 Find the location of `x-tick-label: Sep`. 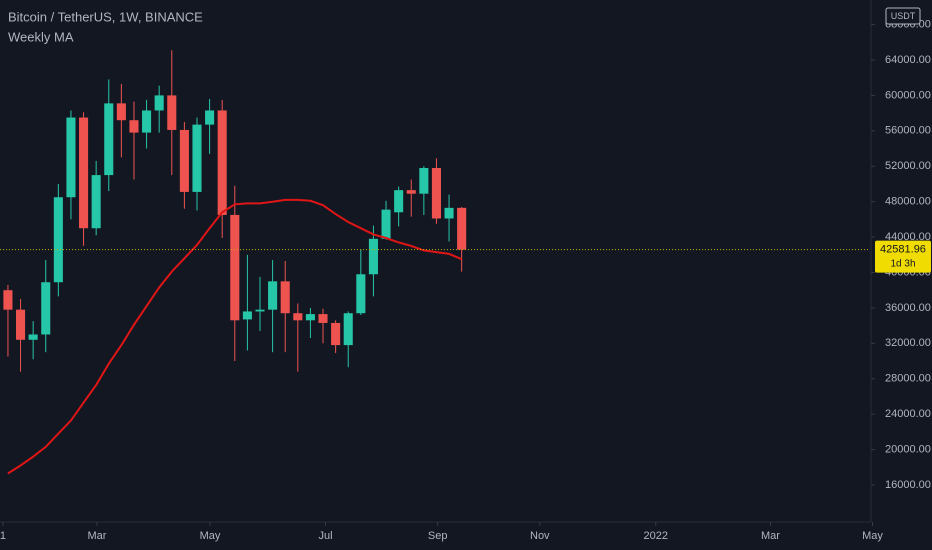

x-tick-label: Sep is located at coordinates (438, 536).